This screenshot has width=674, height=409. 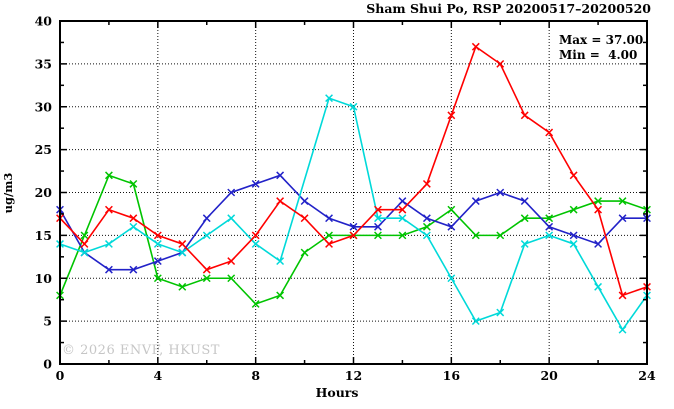 I want to click on x-axis-title: Hours, so click(x=337, y=392).